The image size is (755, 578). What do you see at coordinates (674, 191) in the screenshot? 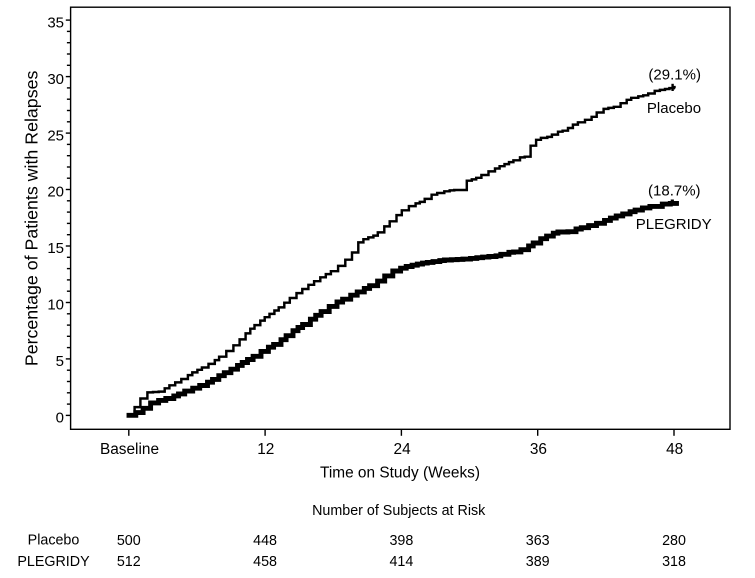
I see `svg-text: (18.7%)` at bounding box center [674, 191].